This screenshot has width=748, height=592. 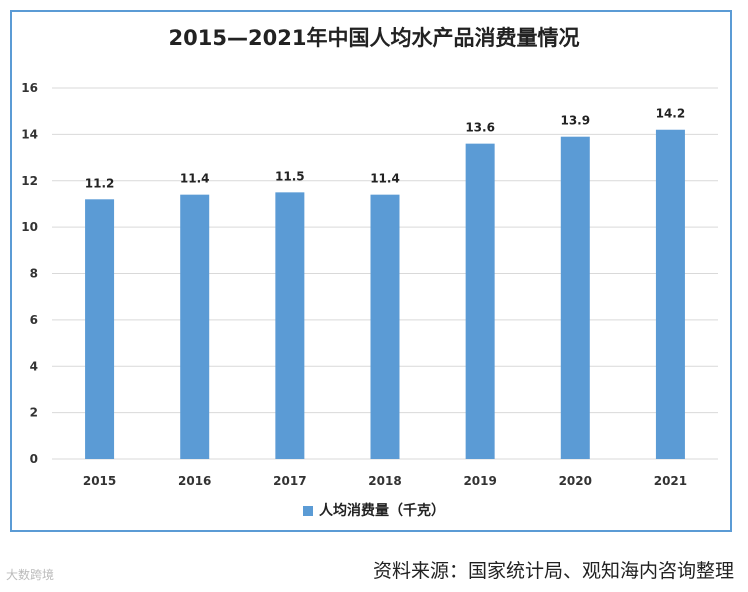 What do you see at coordinates (670, 481) in the screenshot?
I see `x-tick-label: 2021` at bounding box center [670, 481].